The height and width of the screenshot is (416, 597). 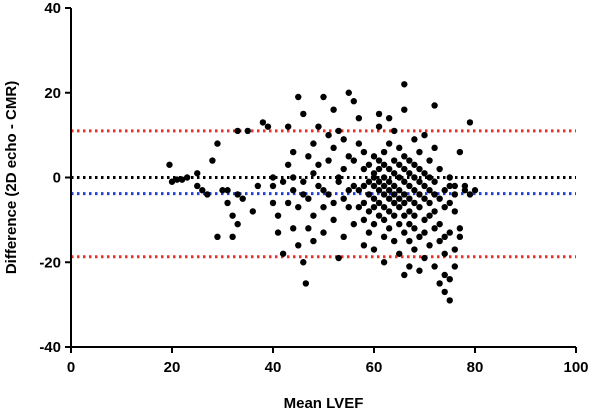 What do you see at coordinates (52, 8) in the screenshot?
I see `y-tick-label: 40` at bounding box center [52, 8].